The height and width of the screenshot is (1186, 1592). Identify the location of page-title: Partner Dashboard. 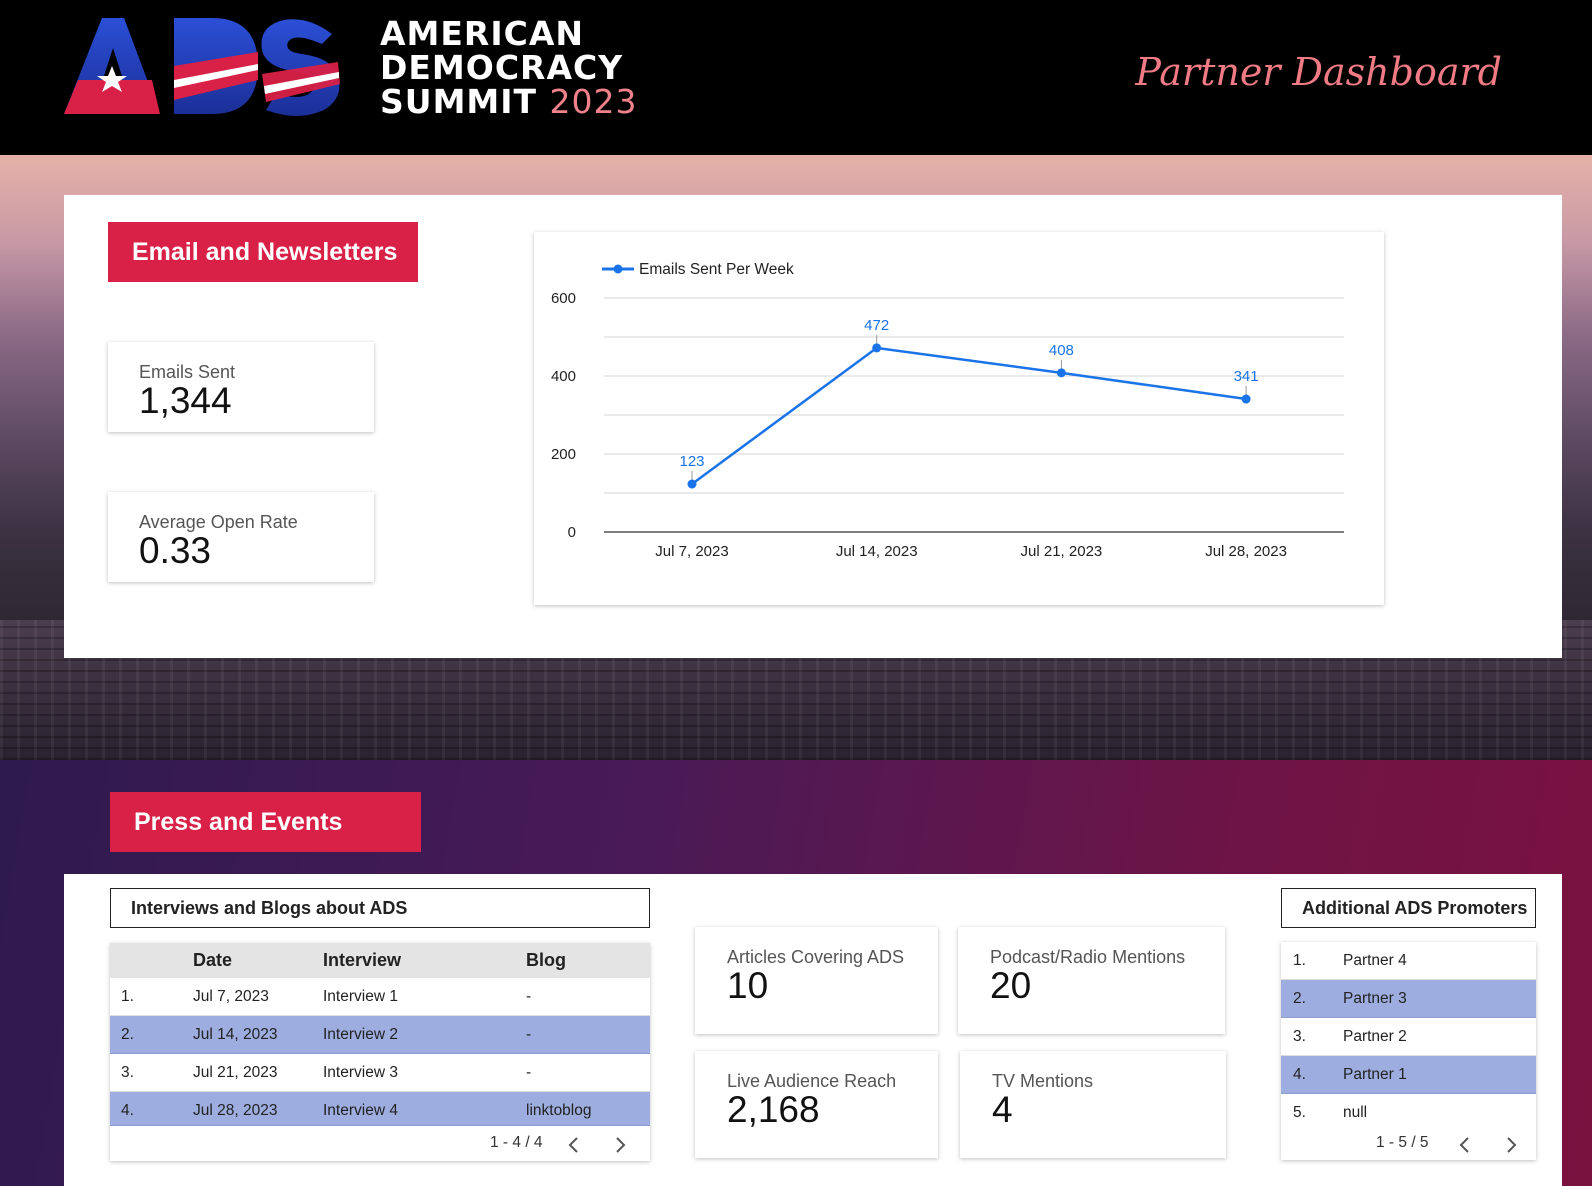
(1318, 72).